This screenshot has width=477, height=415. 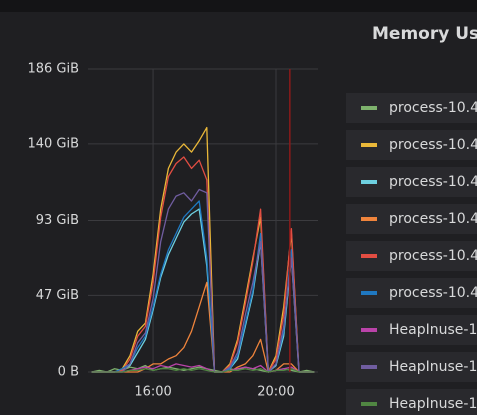 What do you see at coordinates (53, 69) in the screenshot?
I see `y-tick-label: 186 GiB` at bounding box center [53, 69].